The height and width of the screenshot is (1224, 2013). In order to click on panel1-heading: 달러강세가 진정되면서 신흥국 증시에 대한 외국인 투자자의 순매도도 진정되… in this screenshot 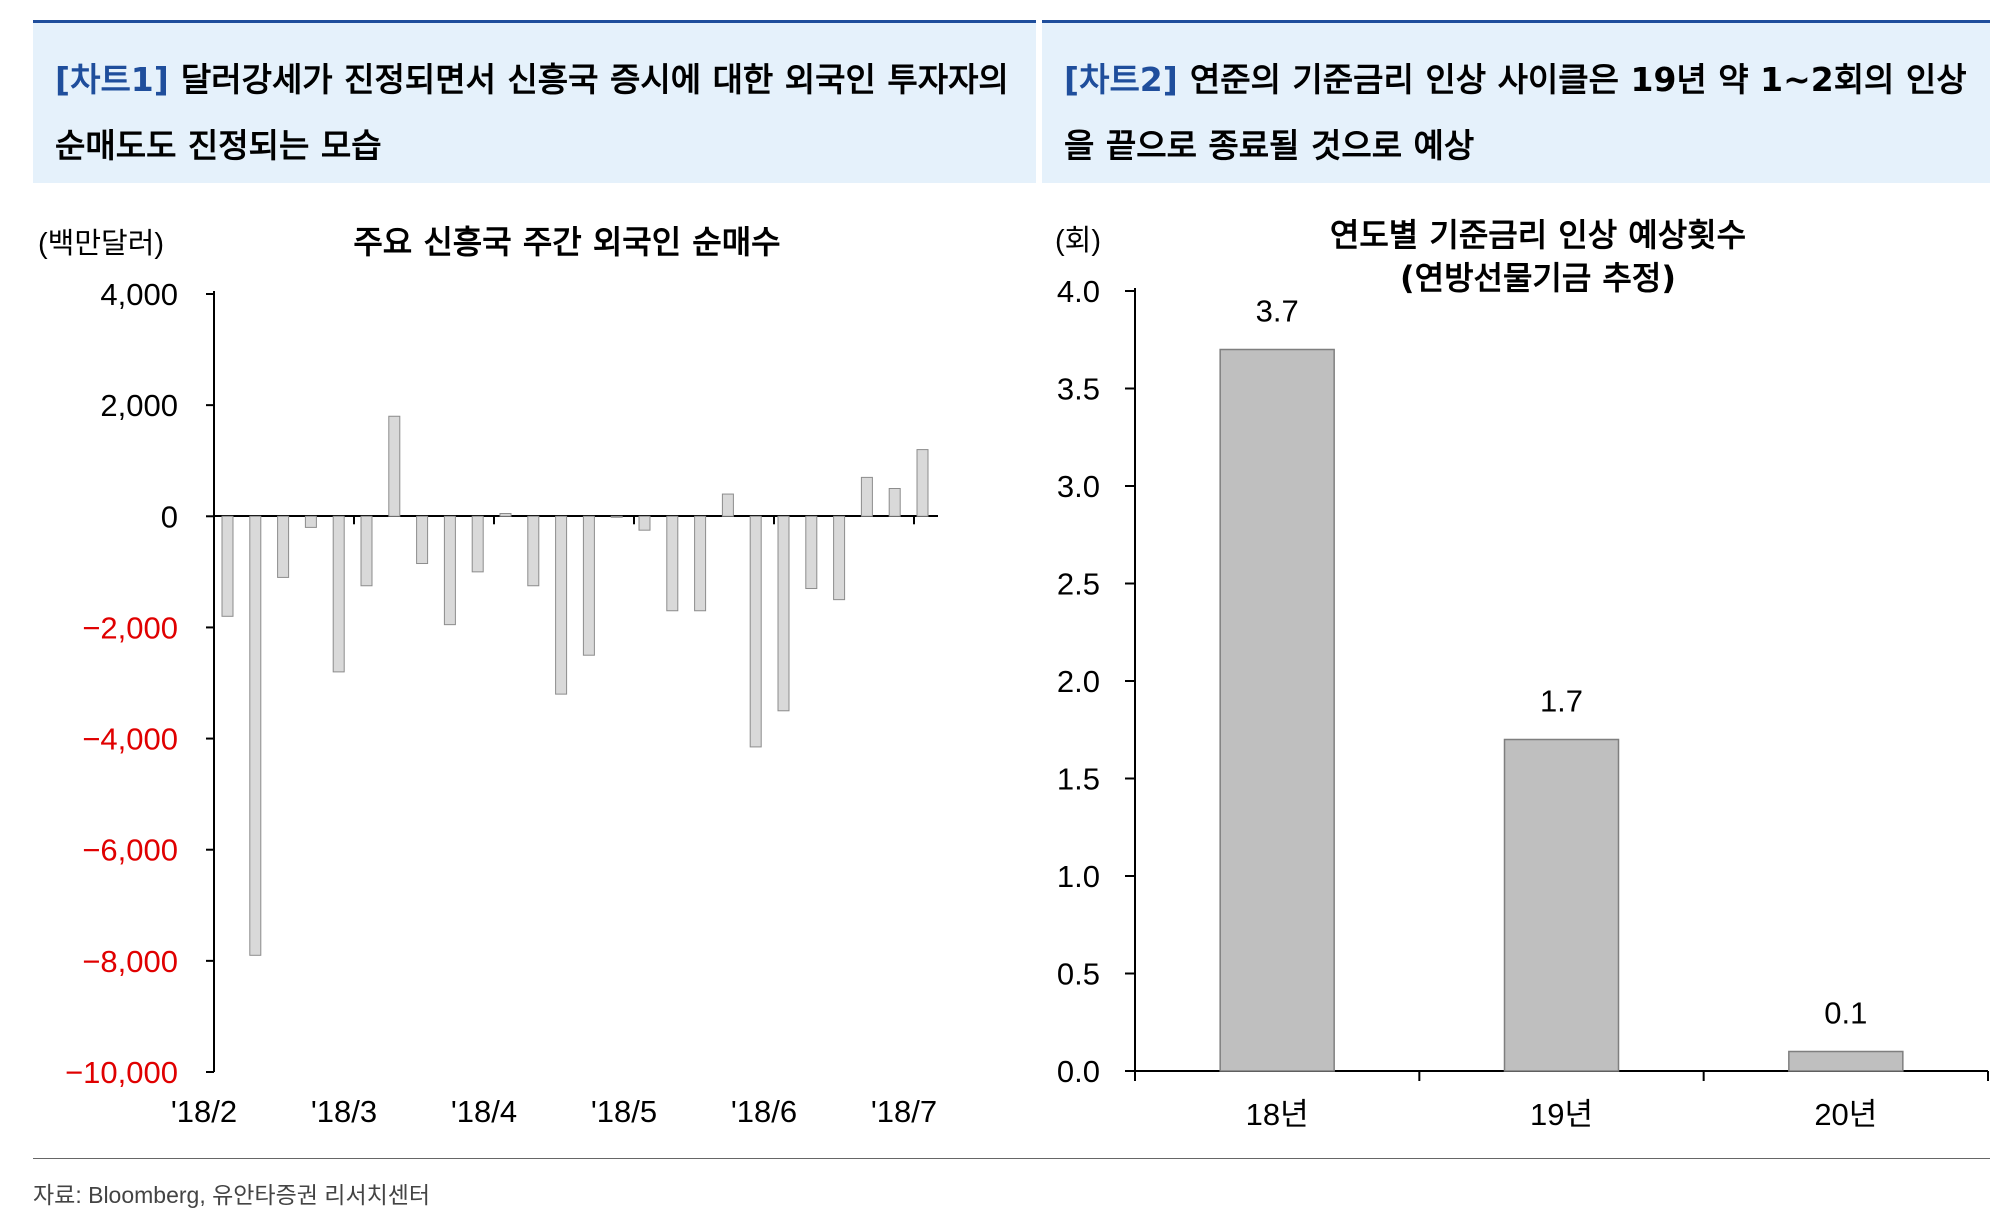, I will do `click(532, 112)`.